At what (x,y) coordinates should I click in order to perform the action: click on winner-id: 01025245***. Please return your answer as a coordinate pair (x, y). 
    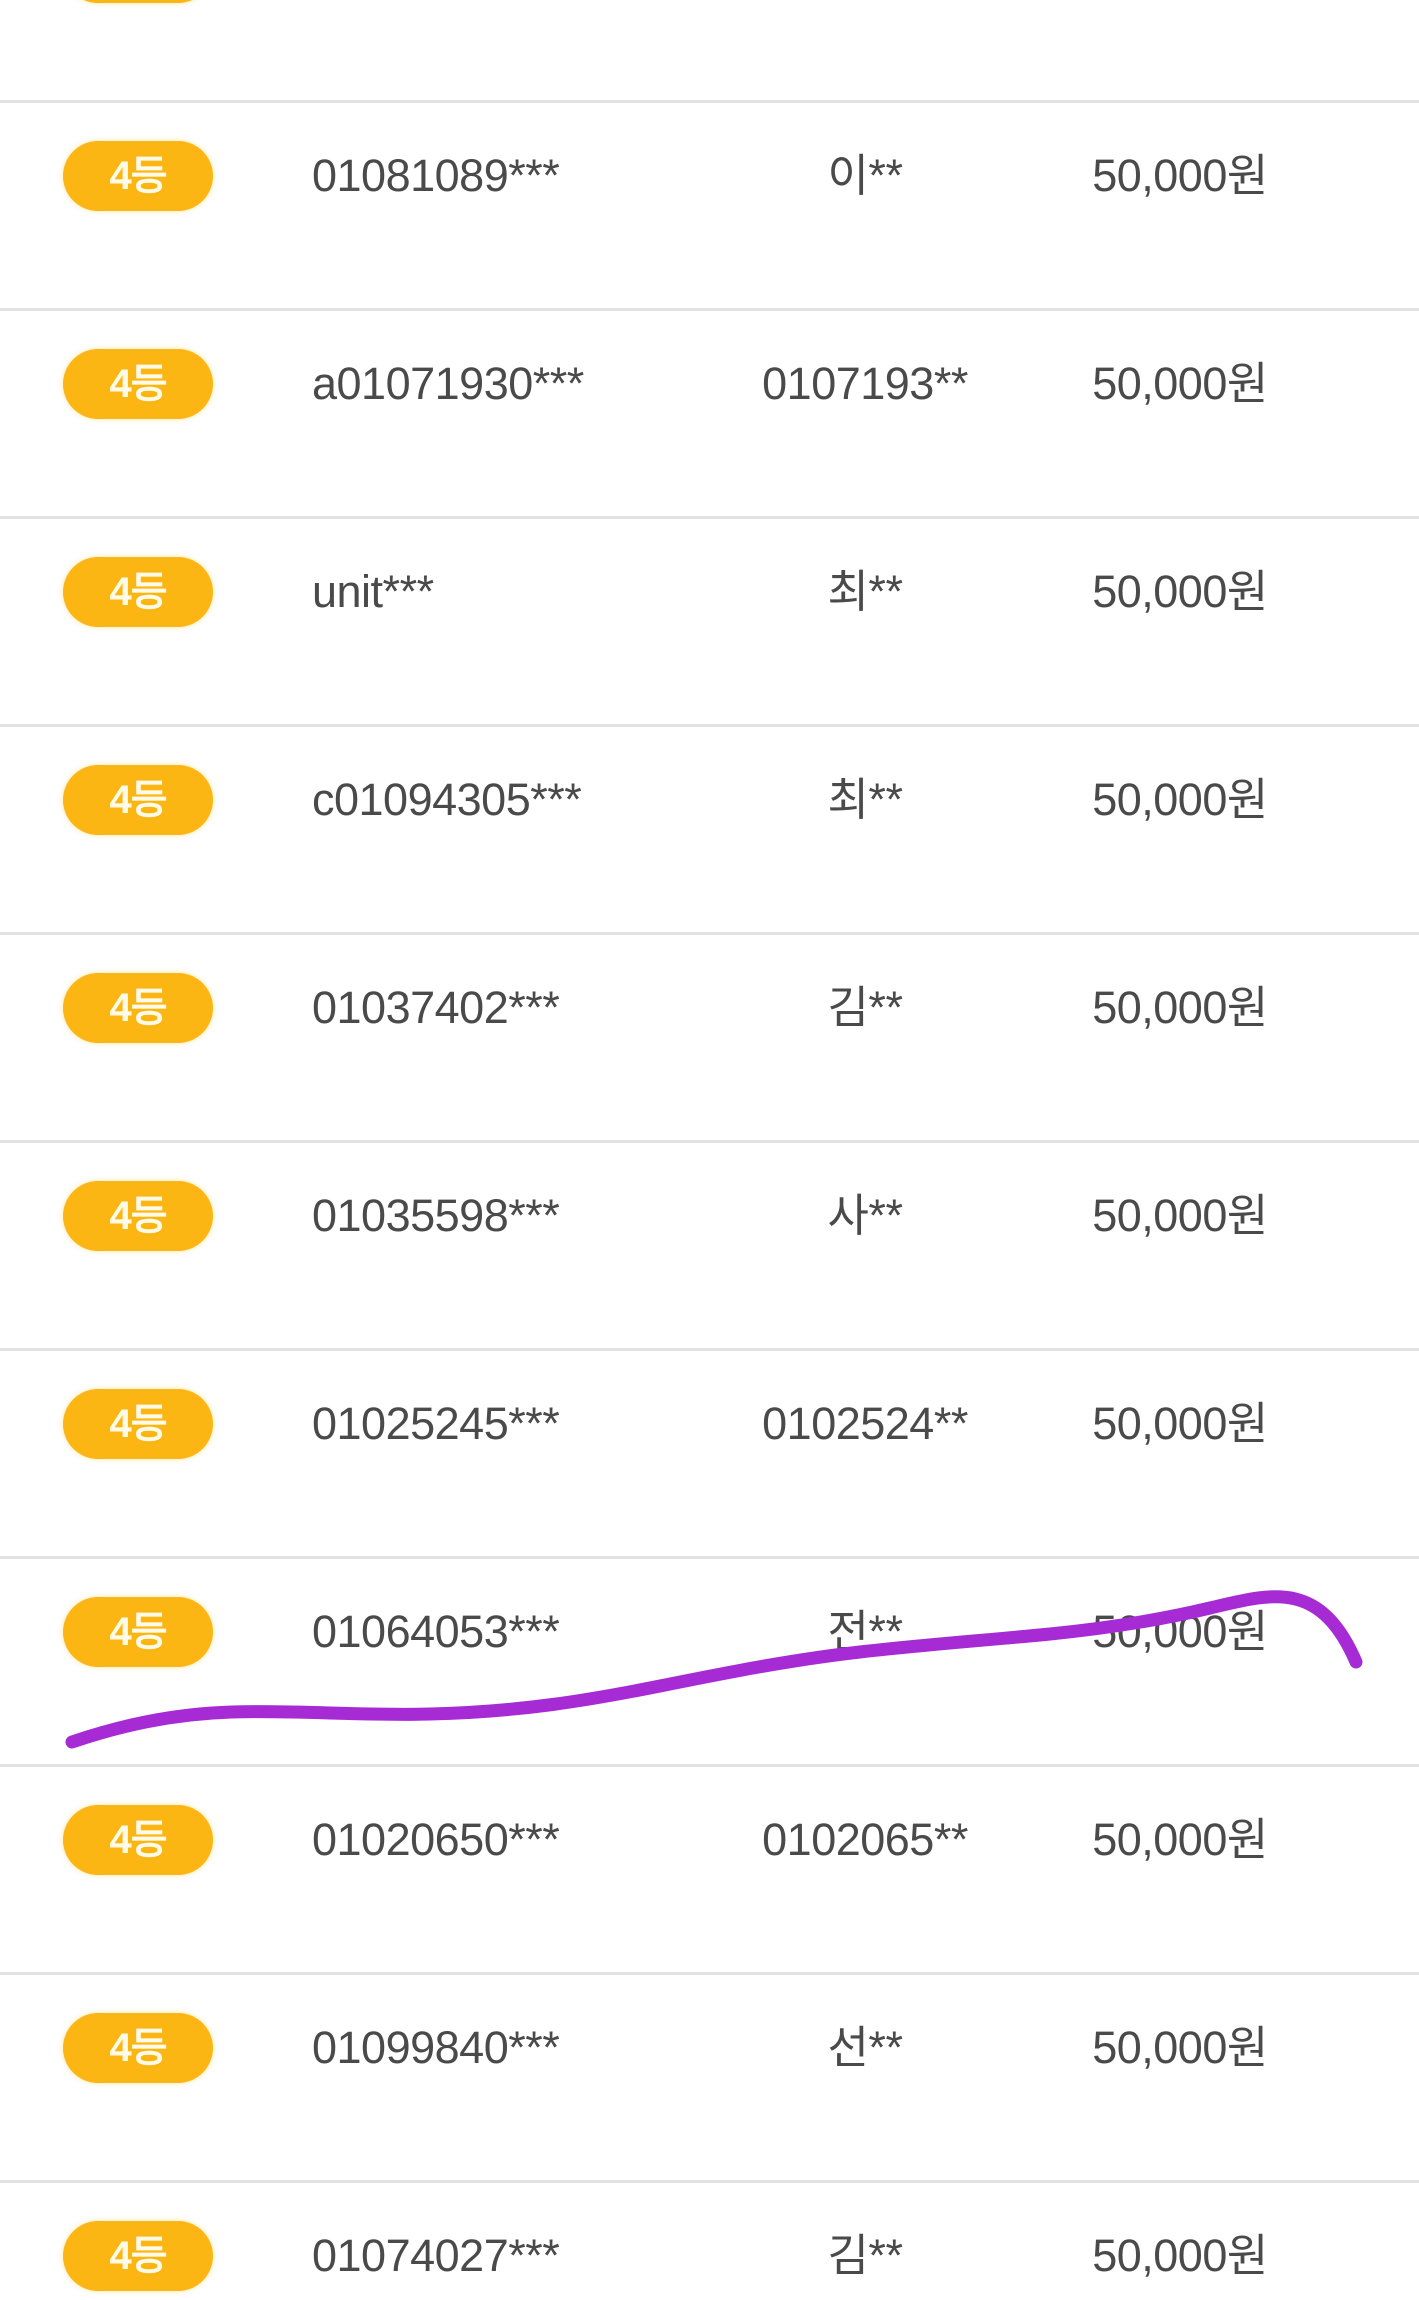
    Looking at the image, I should click on (436, 1423).